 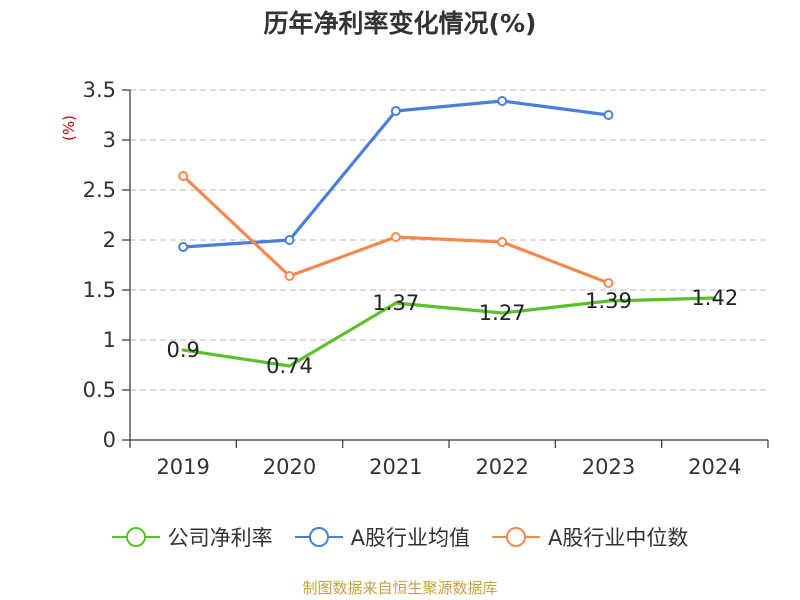 I want to click on y-tick-label: 0.5, so click(x=99, y=390).